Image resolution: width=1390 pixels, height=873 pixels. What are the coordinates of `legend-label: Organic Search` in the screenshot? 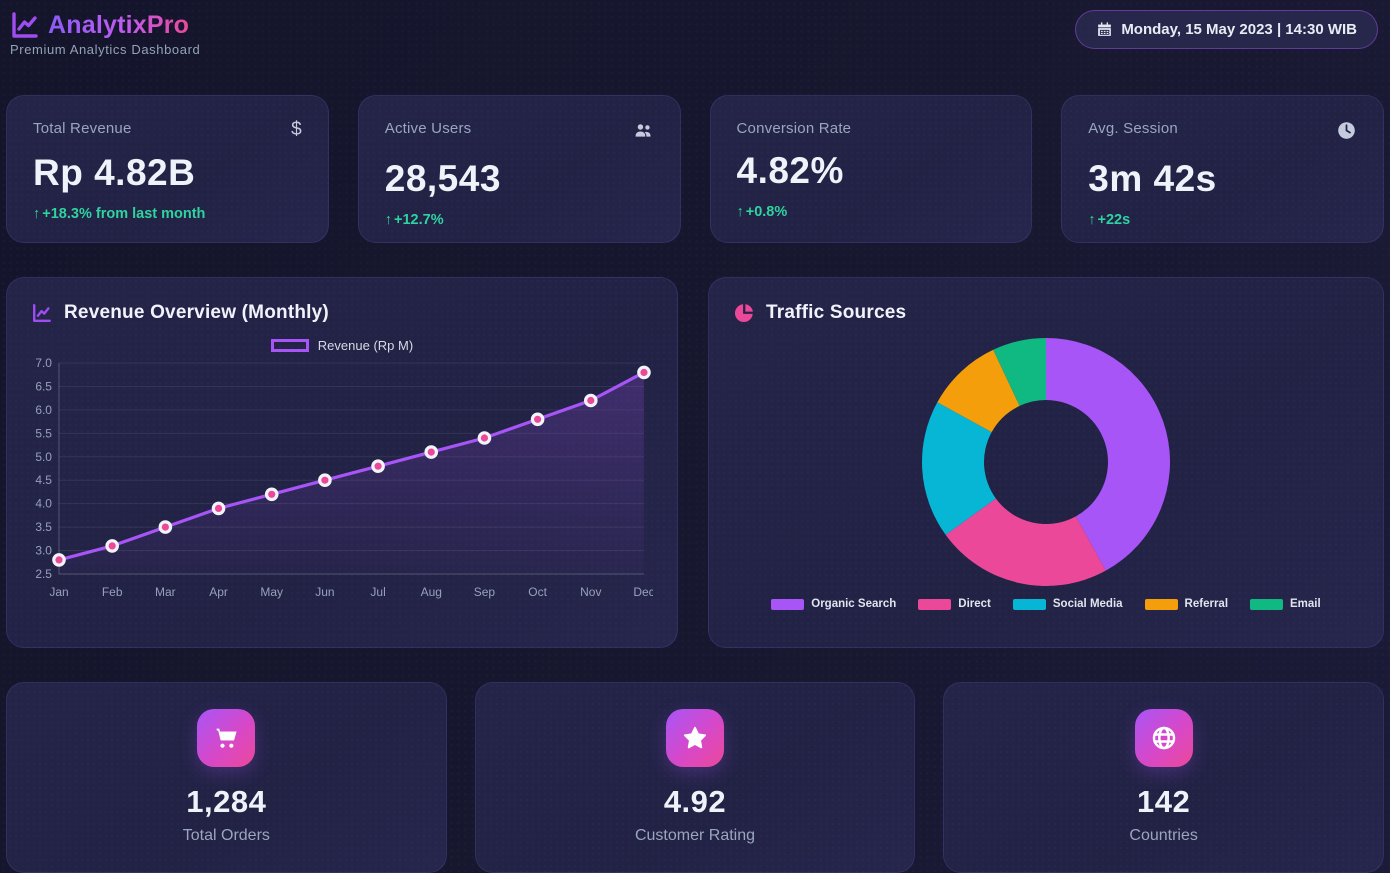 It's located at (854, 604).